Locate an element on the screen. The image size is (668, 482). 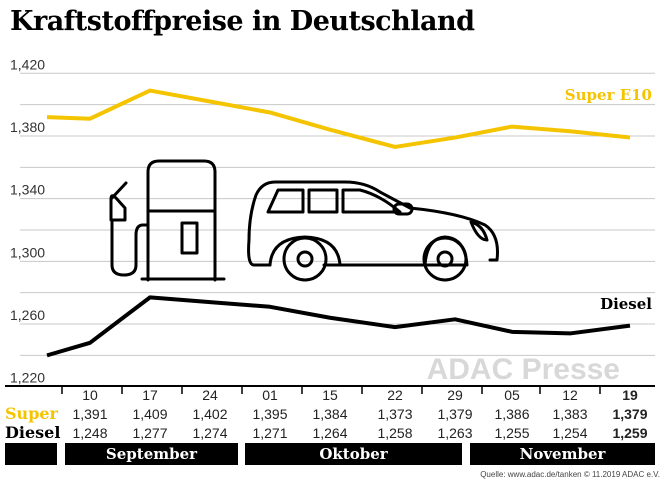
y-tick-label: 1,260 is located at coordinates (27, 315).